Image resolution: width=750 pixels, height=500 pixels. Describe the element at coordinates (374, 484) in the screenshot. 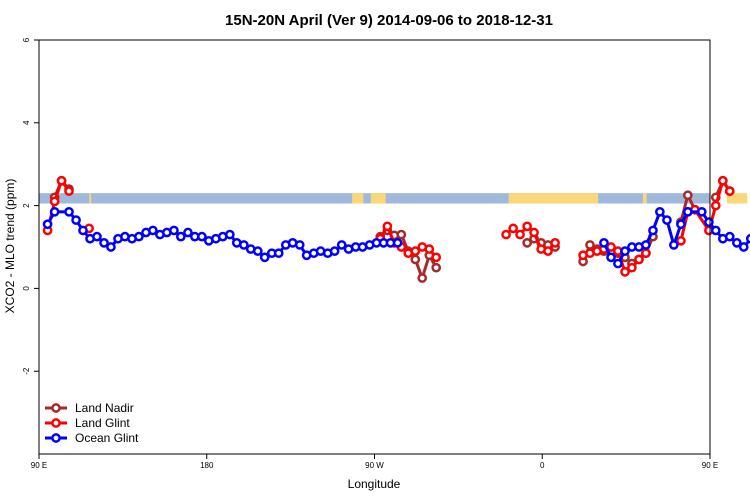

I see `x-axis-label: Longitude` at that location.